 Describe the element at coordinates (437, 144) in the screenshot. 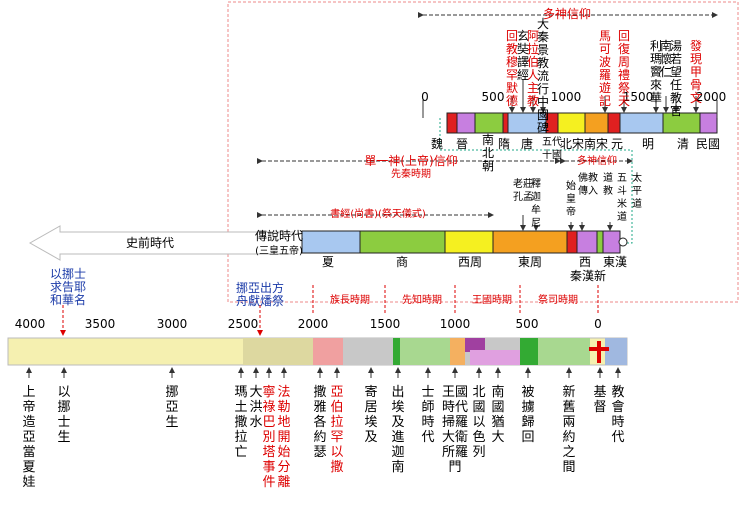

I see `label: 魏` at that location.